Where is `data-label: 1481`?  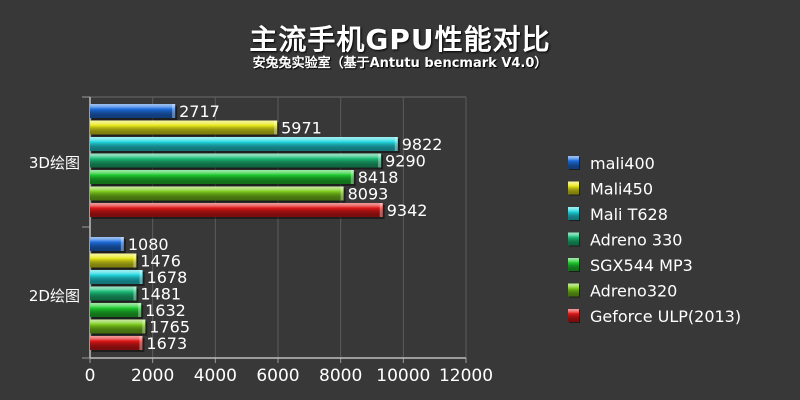 data-label: 1481 is located at coordinates (160, 294).